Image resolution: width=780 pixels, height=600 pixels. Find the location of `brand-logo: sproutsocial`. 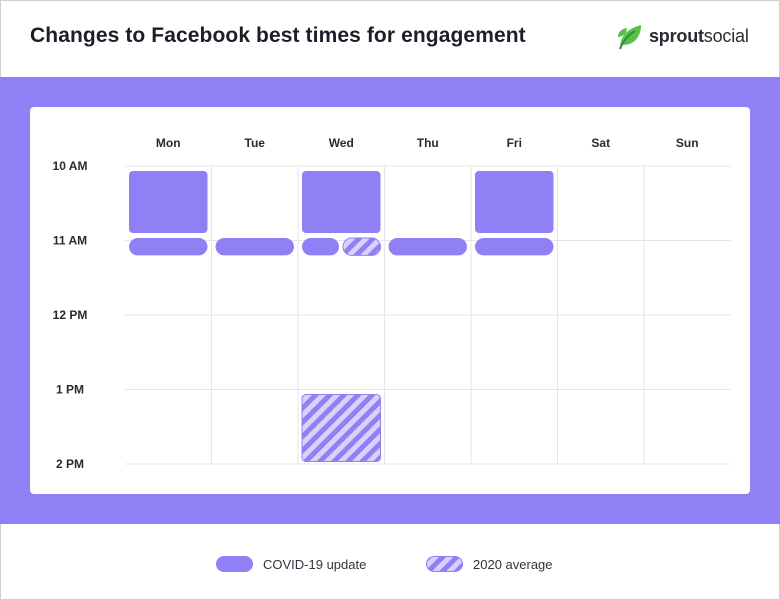

brand-logo: sproutsocial is located at coordinates (683, 36).